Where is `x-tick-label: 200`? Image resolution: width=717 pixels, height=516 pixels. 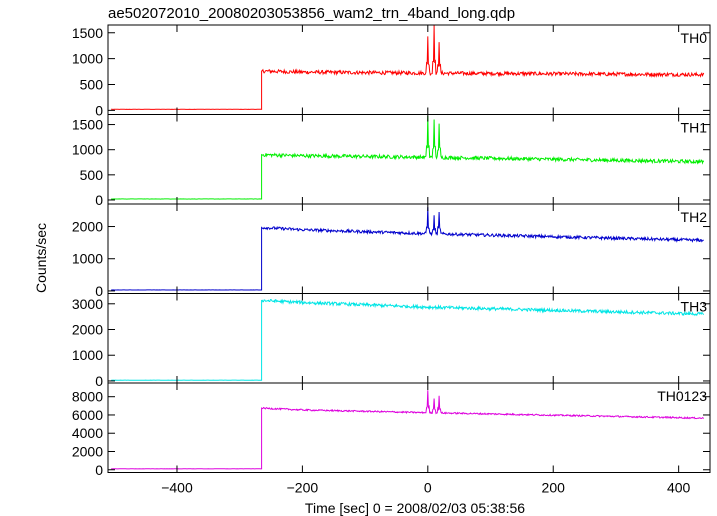
x-tick-label: 200 is located at coordinates (554, 488).